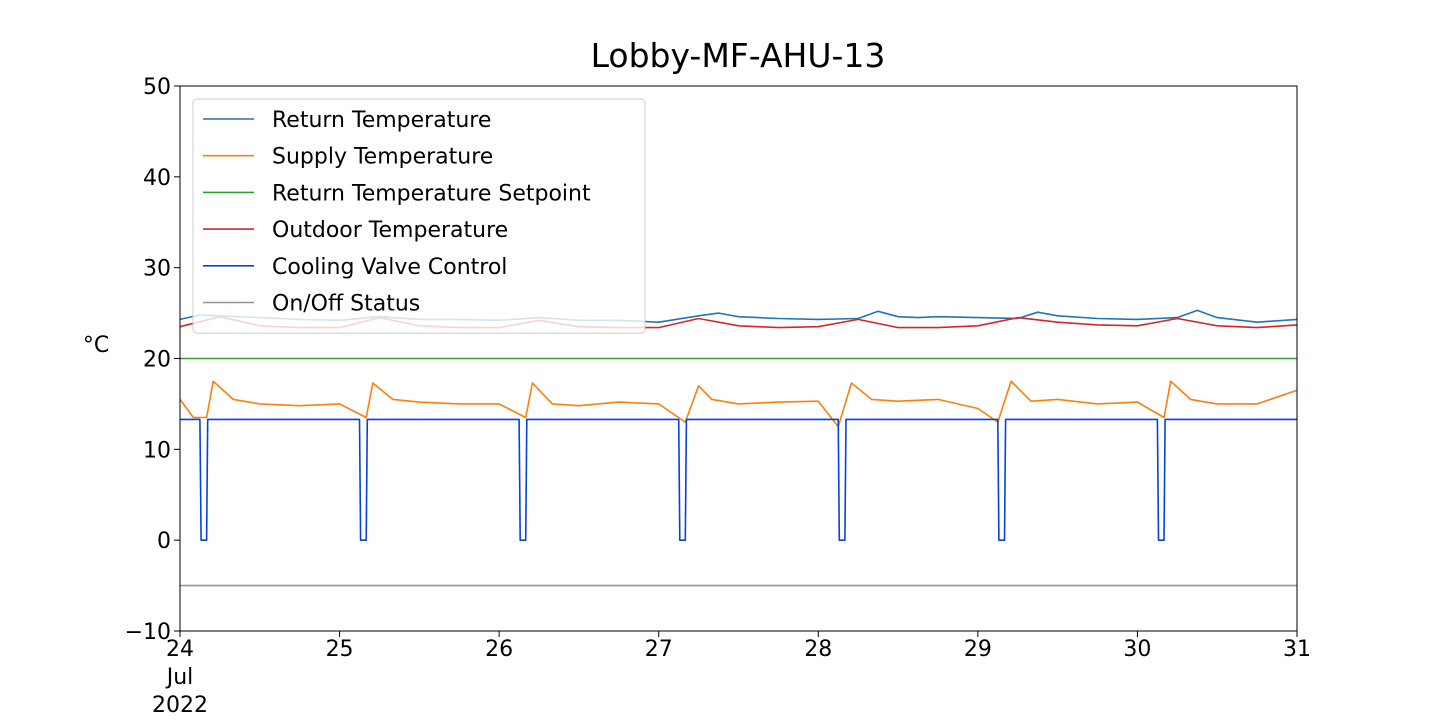 The height and width of the screenshot is (720, 1440). I want to click on legend-label-outdoor-temperature: Outdoor Temperature, so click(390, 230).